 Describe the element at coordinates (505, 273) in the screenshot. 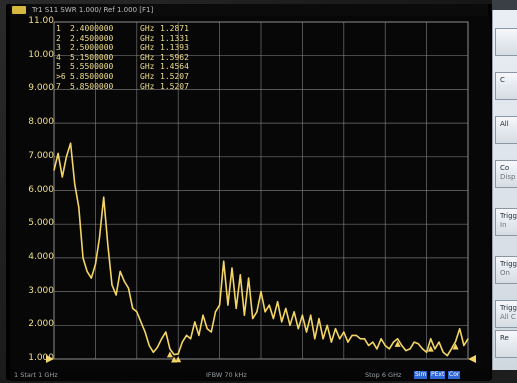

I see `softkey-sublabel: On` at that location.